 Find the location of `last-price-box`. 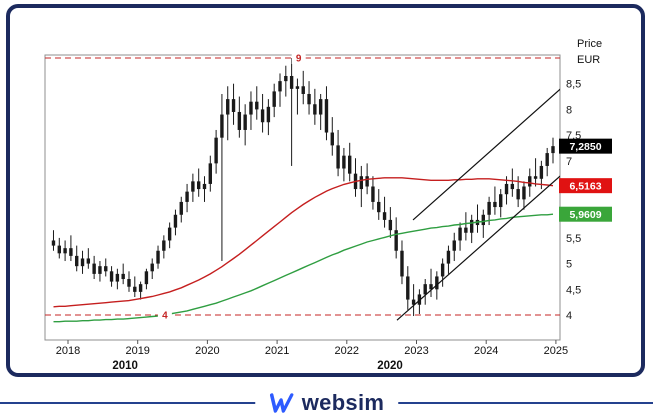

last-price-box is located at coordinates (585, 146).